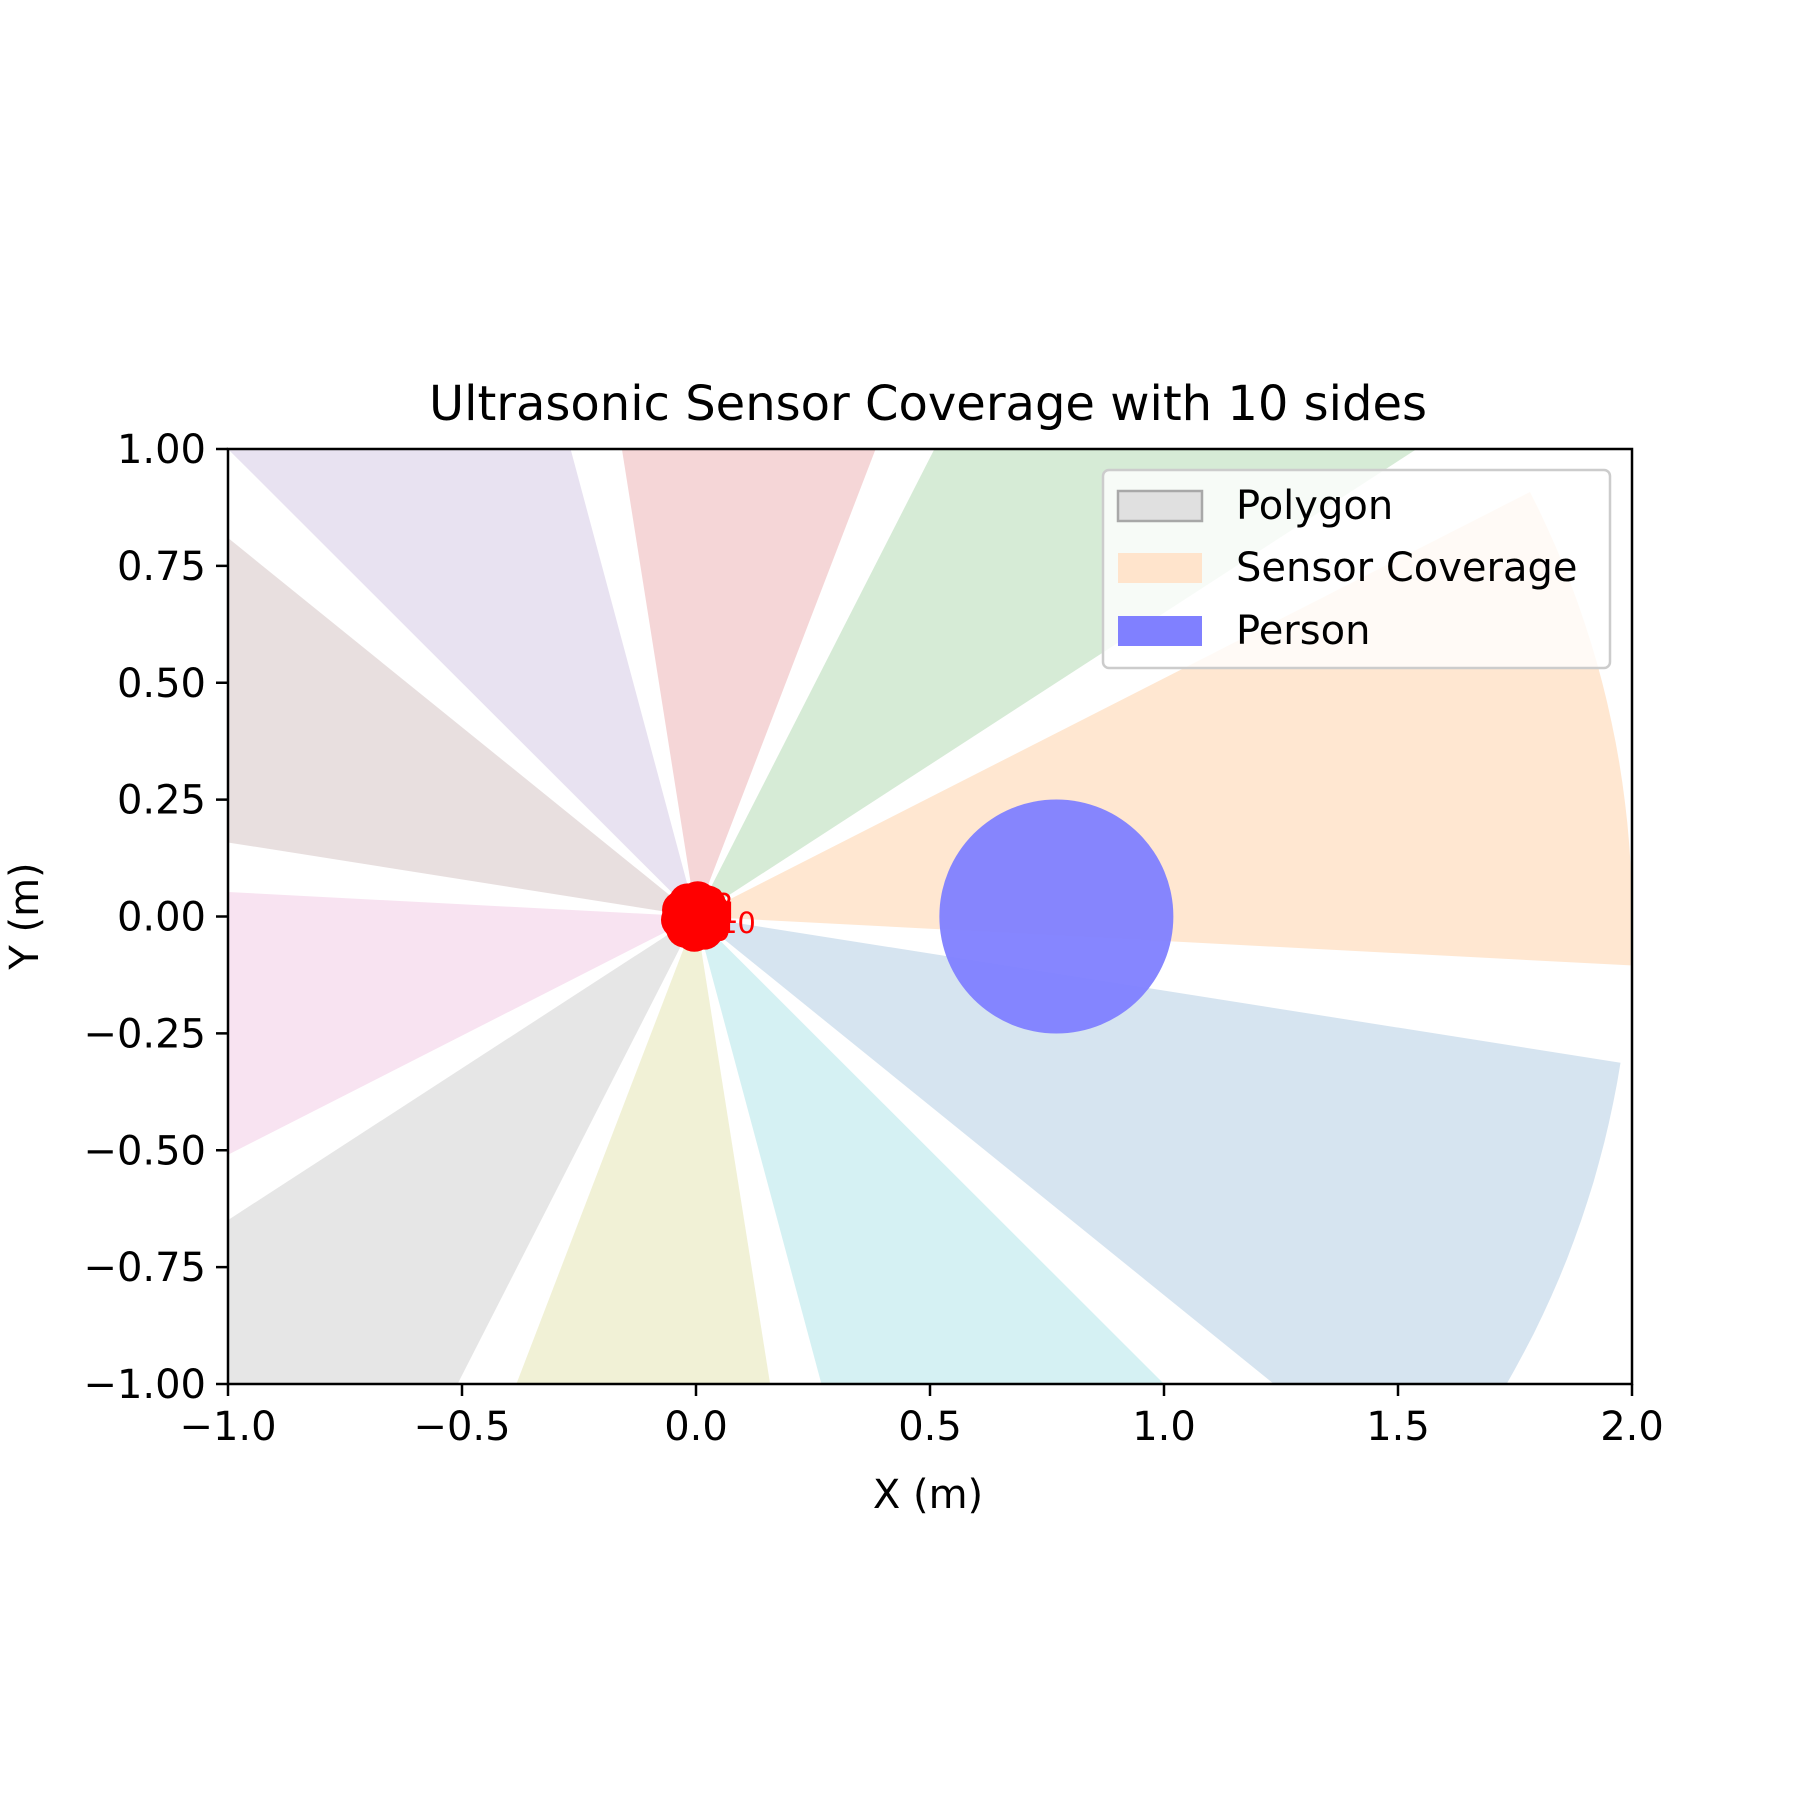  What do you see at coordinates (1164, 1427) in the screenshot?
I see `x-tick-label: 1.0` at bounding box center [1164, 1427].